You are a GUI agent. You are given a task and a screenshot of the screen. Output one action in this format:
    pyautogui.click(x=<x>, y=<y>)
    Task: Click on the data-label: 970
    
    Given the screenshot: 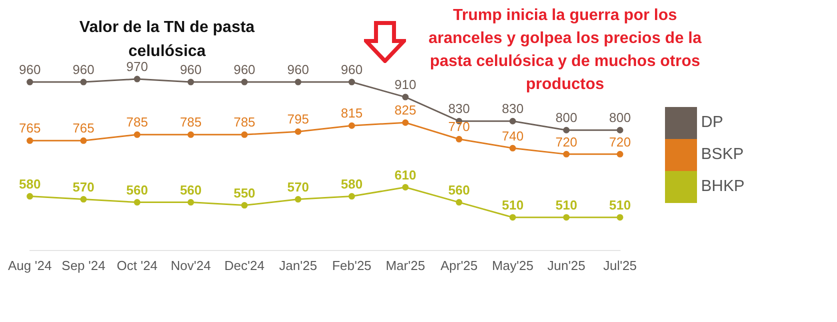 What is the action you would take?
    pyautogui.click(x=137, y=66)
    